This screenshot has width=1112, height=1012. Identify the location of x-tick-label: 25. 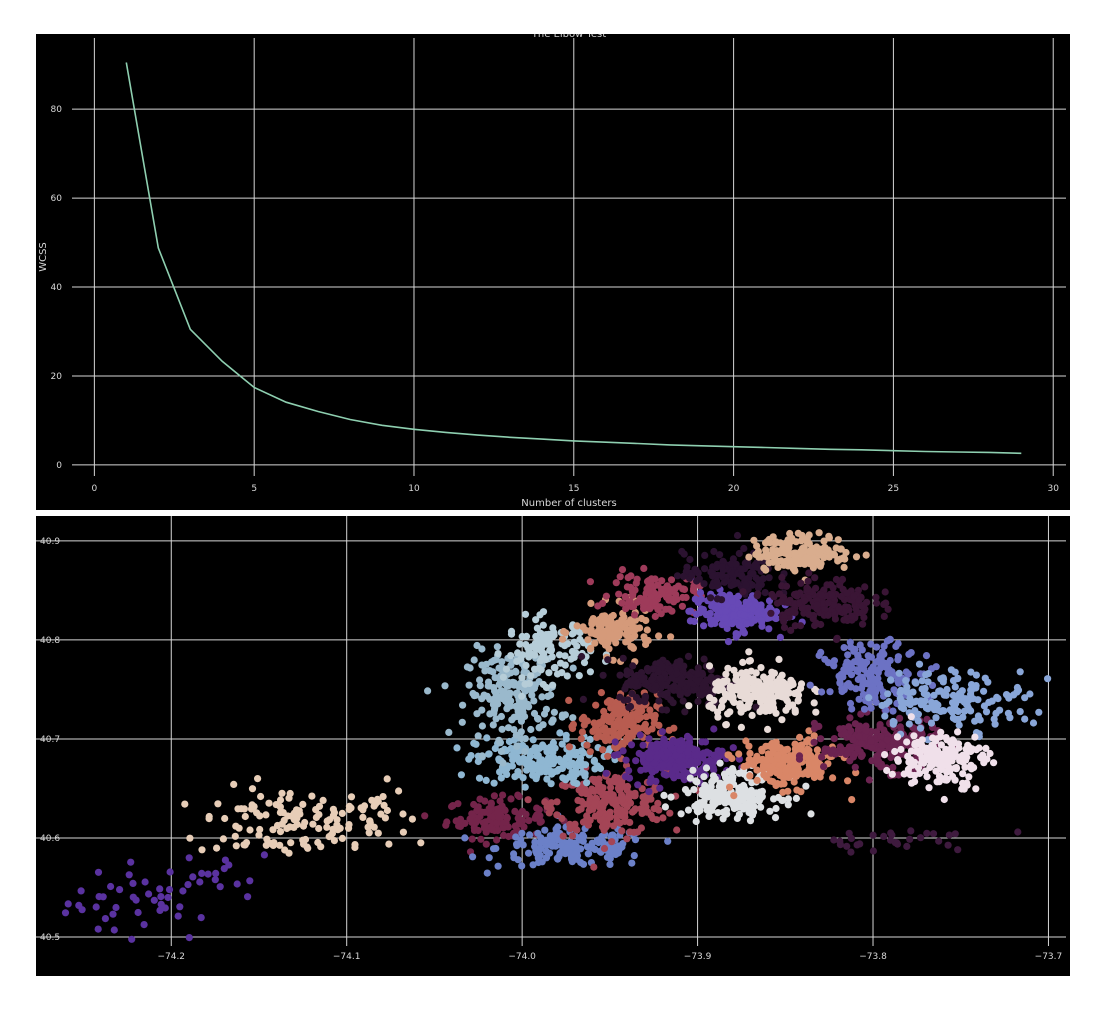
(893, 489).